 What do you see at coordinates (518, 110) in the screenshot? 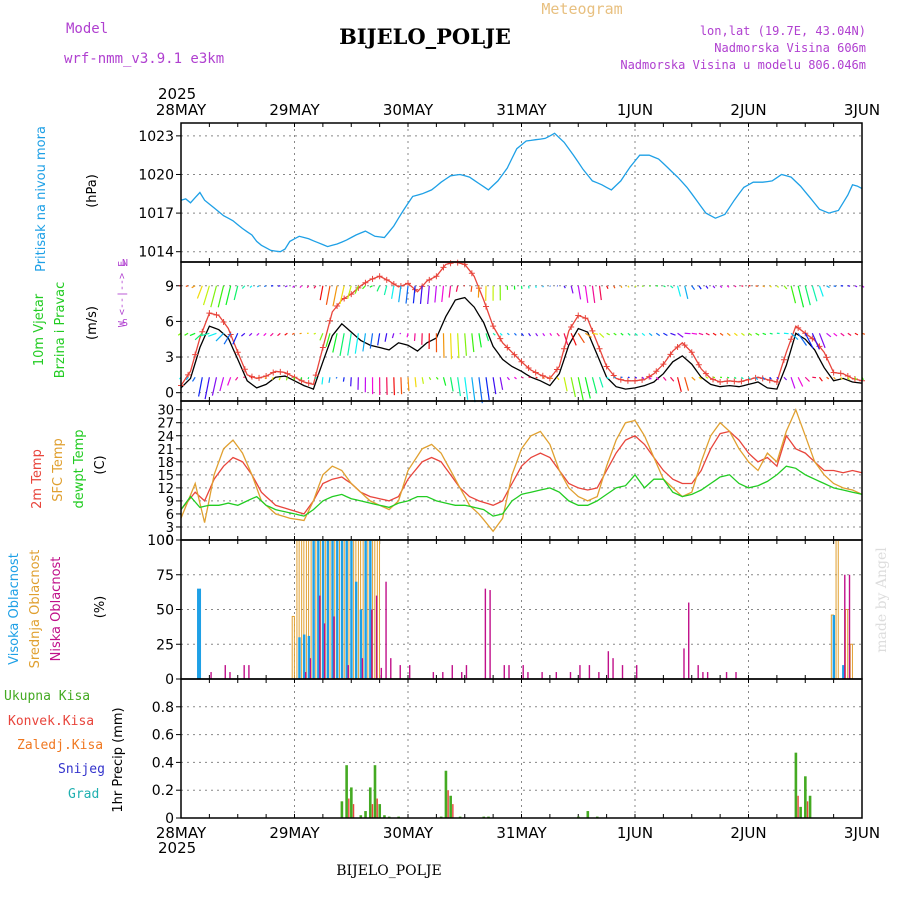
I see `top-date-labels: 28MAY 29MAY 30MAY 31MAY 1JUN 2JUN 3JUN` at bounding box center [518, 110].